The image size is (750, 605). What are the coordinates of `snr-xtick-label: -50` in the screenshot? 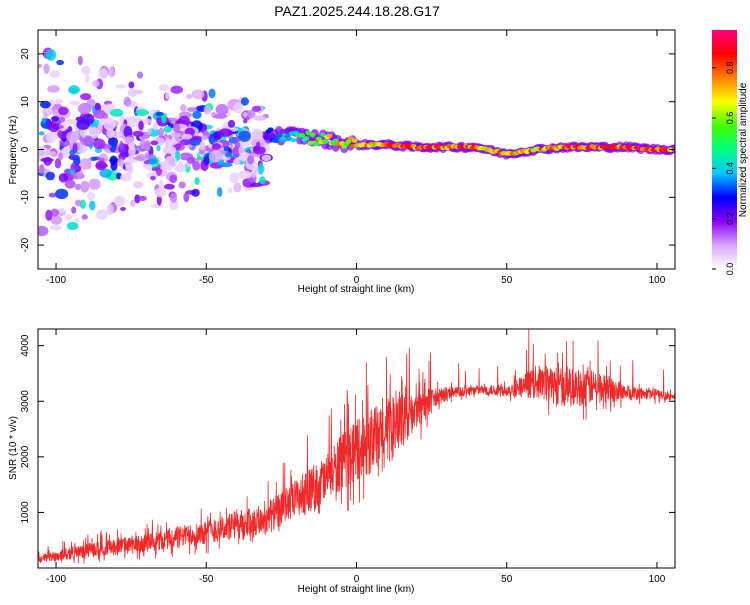 It's located at (206, 579).